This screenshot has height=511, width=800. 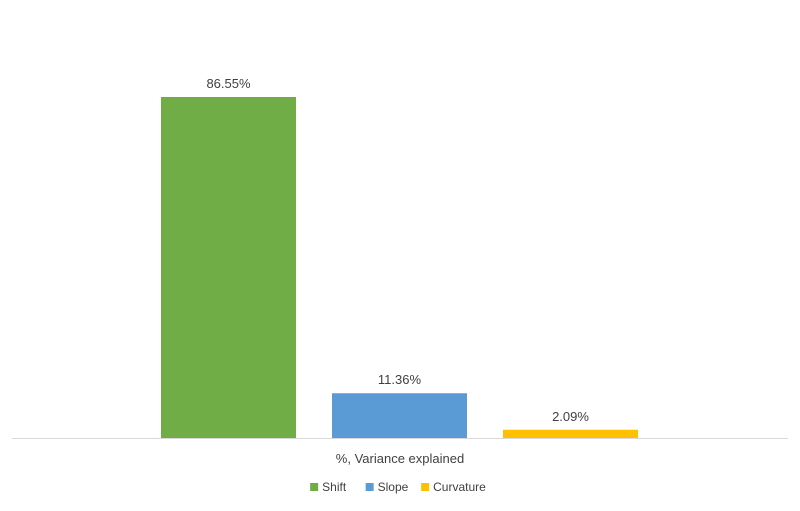 What do you see at coordinates (459, 487) in the screenshot?
I see `legend-label-curvature: Curvature` at bounding box center [459, 487].